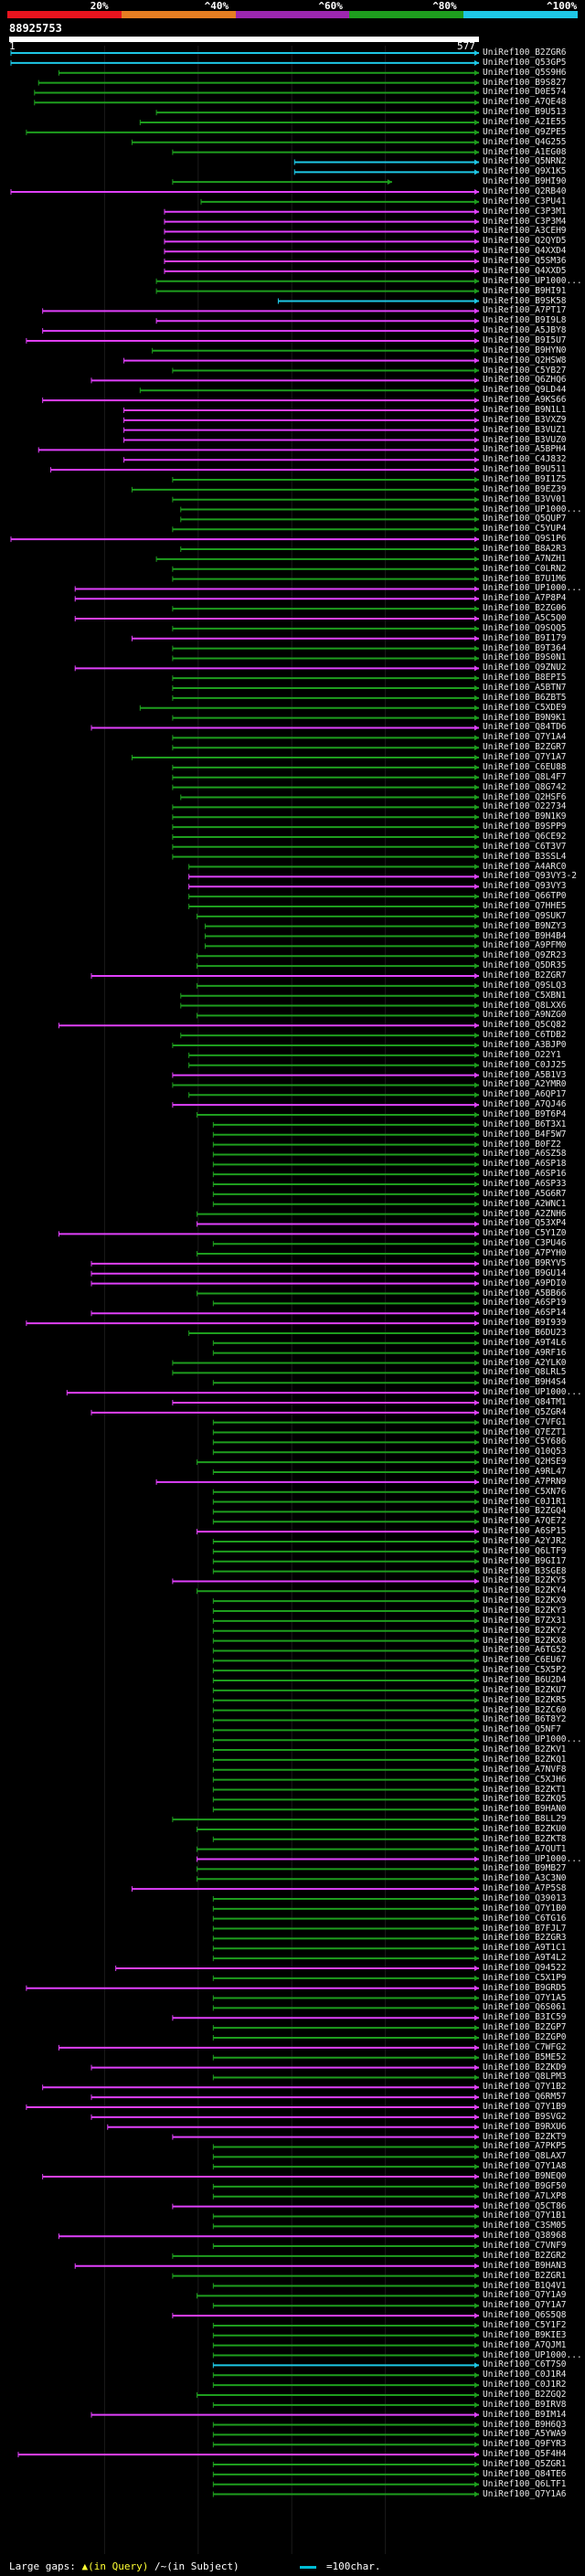 This screenshot has width=585, height=2576. What do you see at coordinates (525, 1342) in the screenshot?
I see `hit-label: UniRef100_A9T4L6` at bounding box center [525, 1342].